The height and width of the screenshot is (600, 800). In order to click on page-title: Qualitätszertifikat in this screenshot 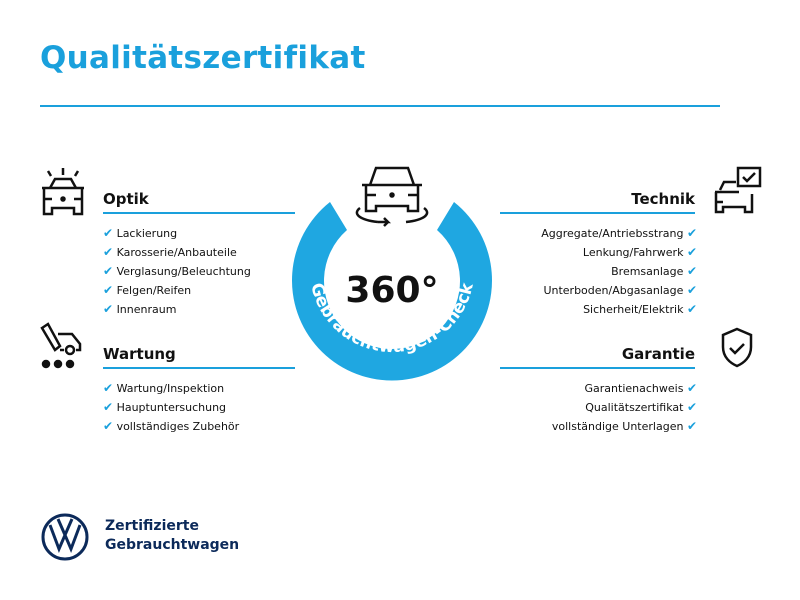, I will do `click(203, 58)`.